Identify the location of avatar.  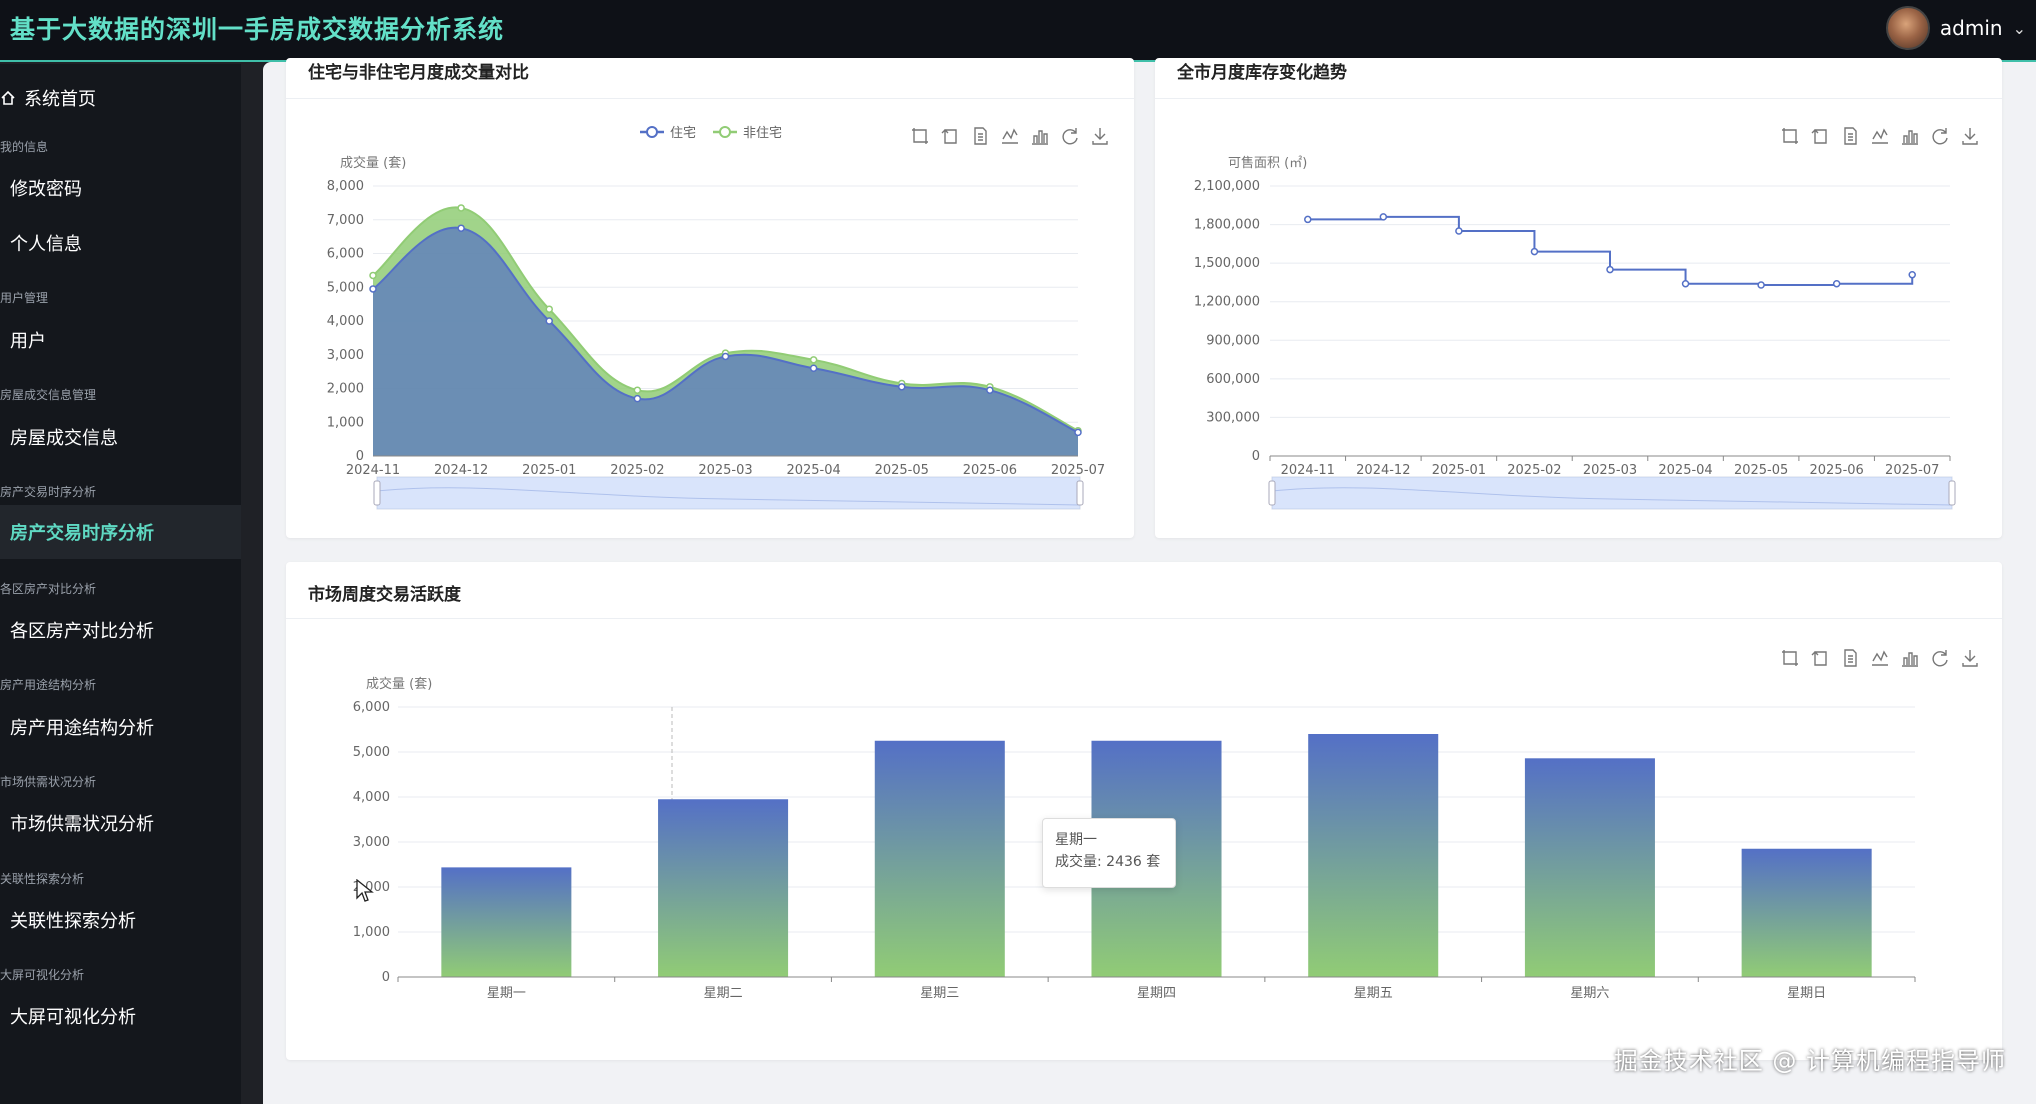
(1907, 28).